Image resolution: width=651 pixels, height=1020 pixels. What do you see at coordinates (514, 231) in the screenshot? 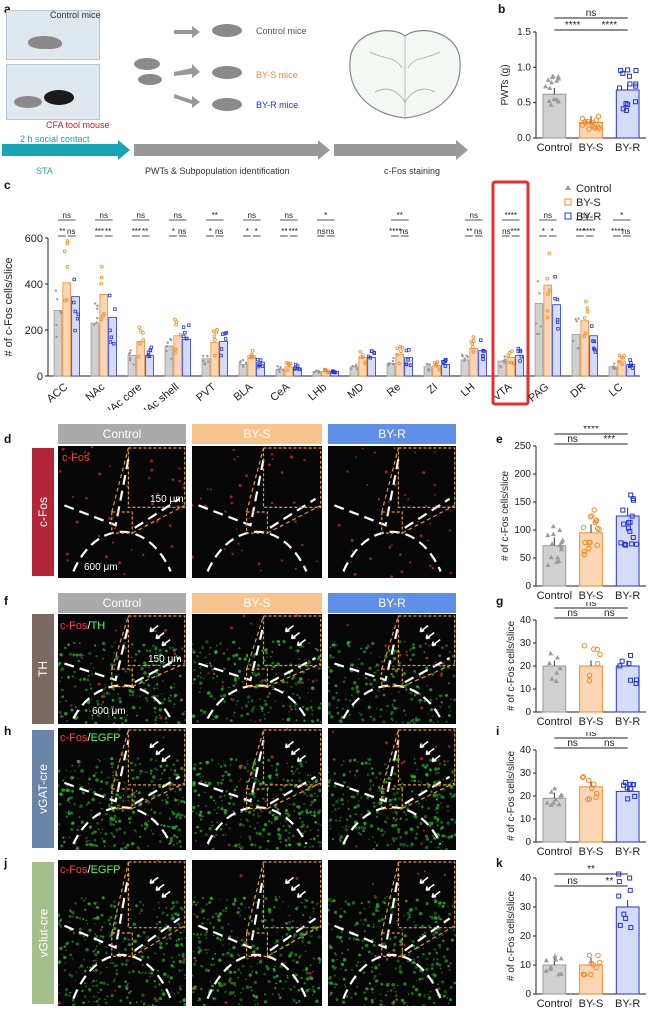
I see `significance-label: ***` at bounding box center [514, 231].